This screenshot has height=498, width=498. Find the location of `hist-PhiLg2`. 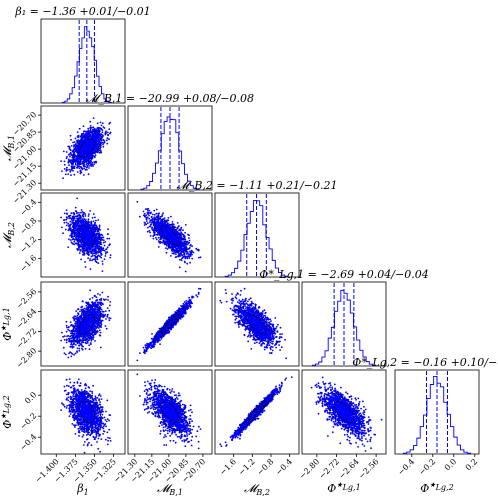

hist-PhiLg2 is located at coordinates (437, 412).